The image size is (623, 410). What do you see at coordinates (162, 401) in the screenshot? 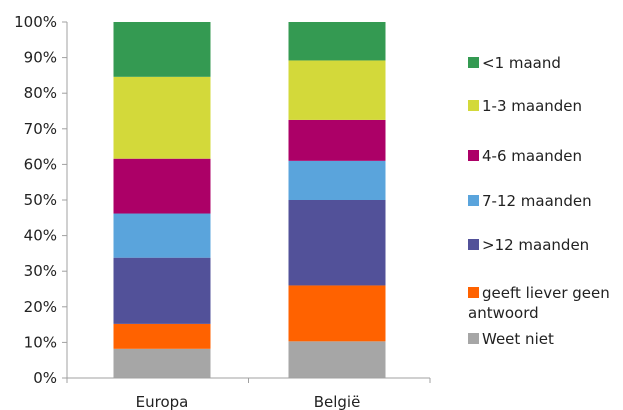
I see `x-category-label: Europa` at bounding box center [162, 401].